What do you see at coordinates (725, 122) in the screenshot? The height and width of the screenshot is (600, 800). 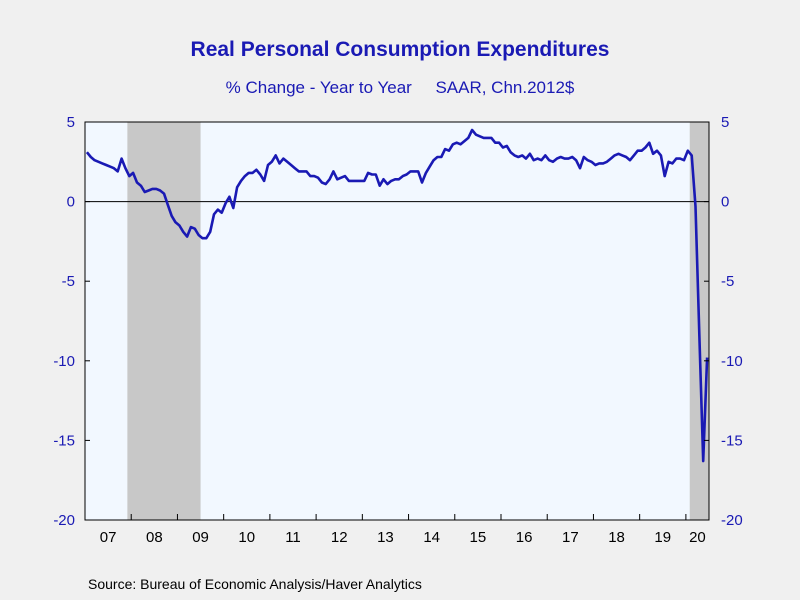 I see `y-tick-label-right: 5` at bounding box center [725, 122].